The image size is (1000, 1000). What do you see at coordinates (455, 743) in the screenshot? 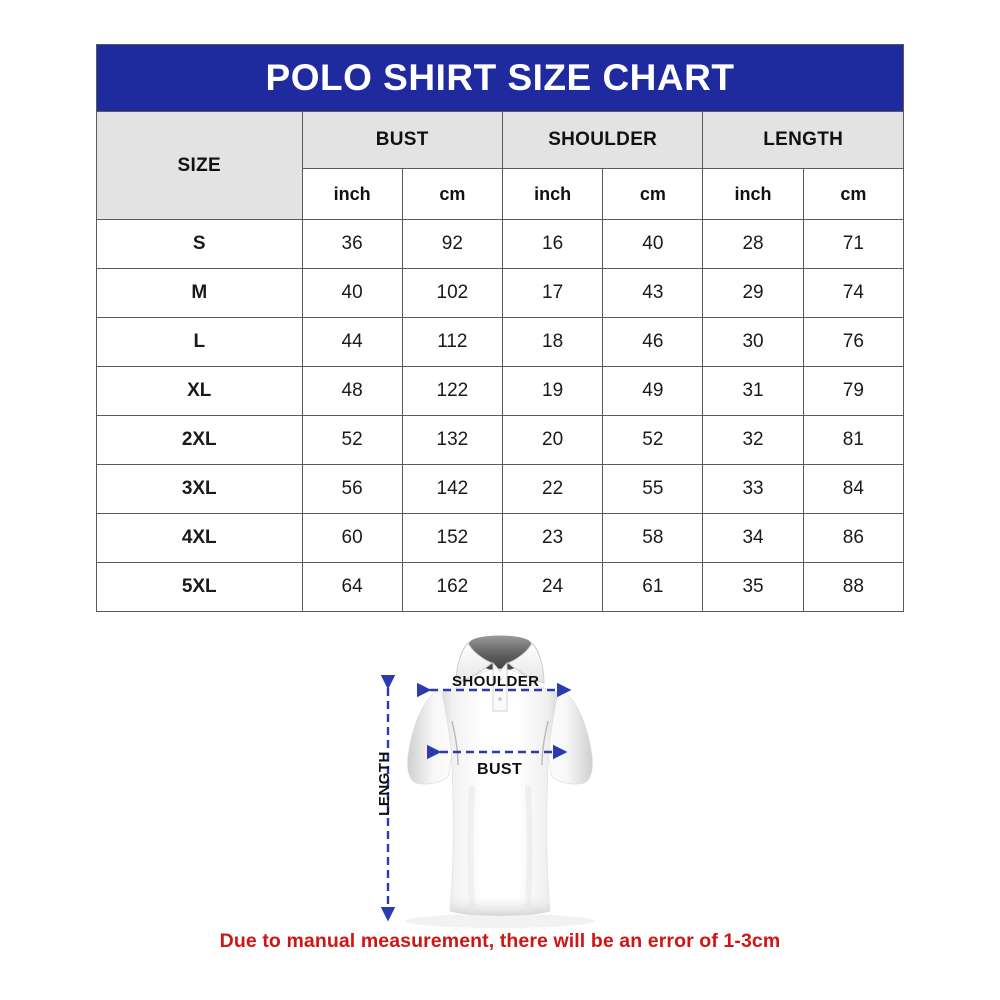
I see `seam-left` at bounding box center [455, 743].